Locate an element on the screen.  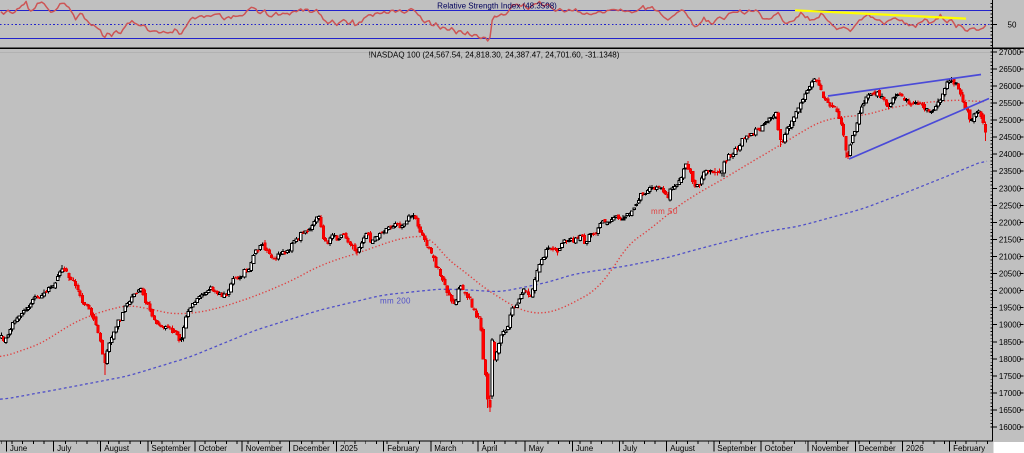
svg-text: 26000 is located at coordinates (1010, 86).